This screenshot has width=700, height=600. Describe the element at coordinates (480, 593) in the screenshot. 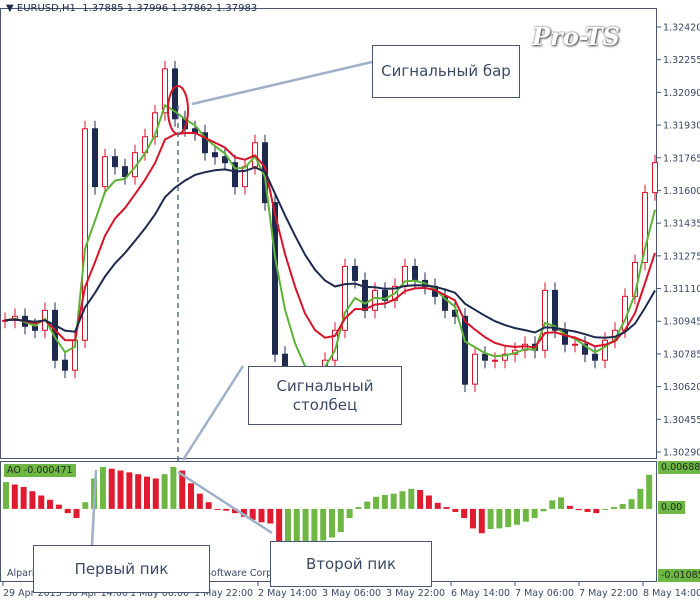

I see `time-tick-label: 6 May 14:00` at that location.